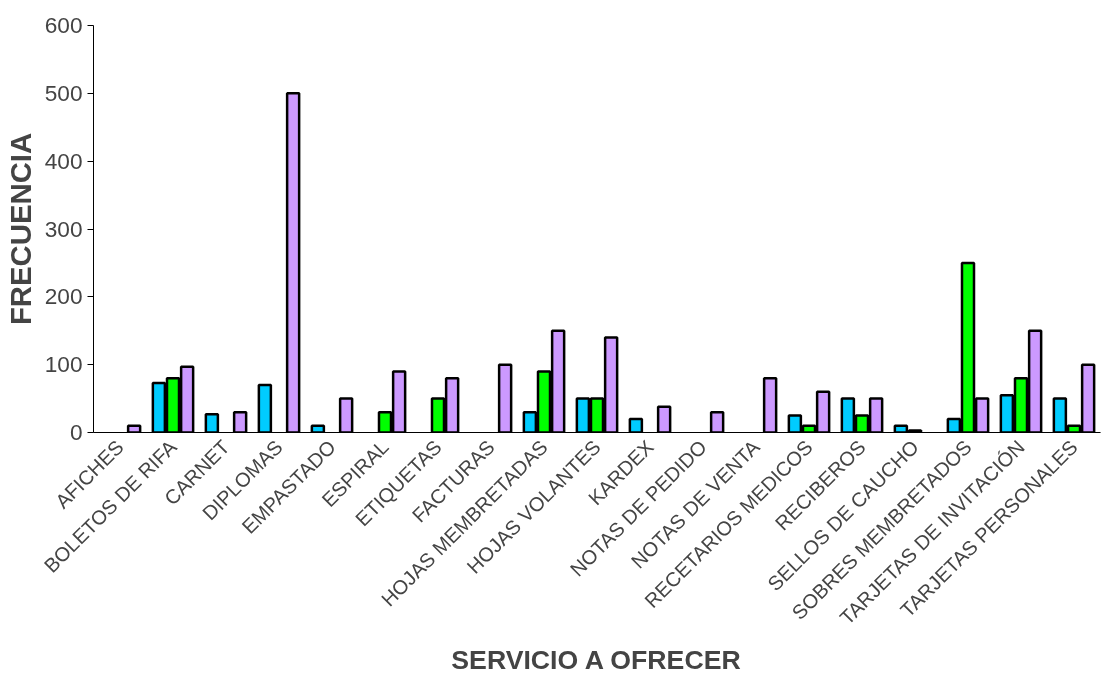  Describe the element at coordinates (76, 432) in the screenshot. I see `y-tick-label: 0` at that location.